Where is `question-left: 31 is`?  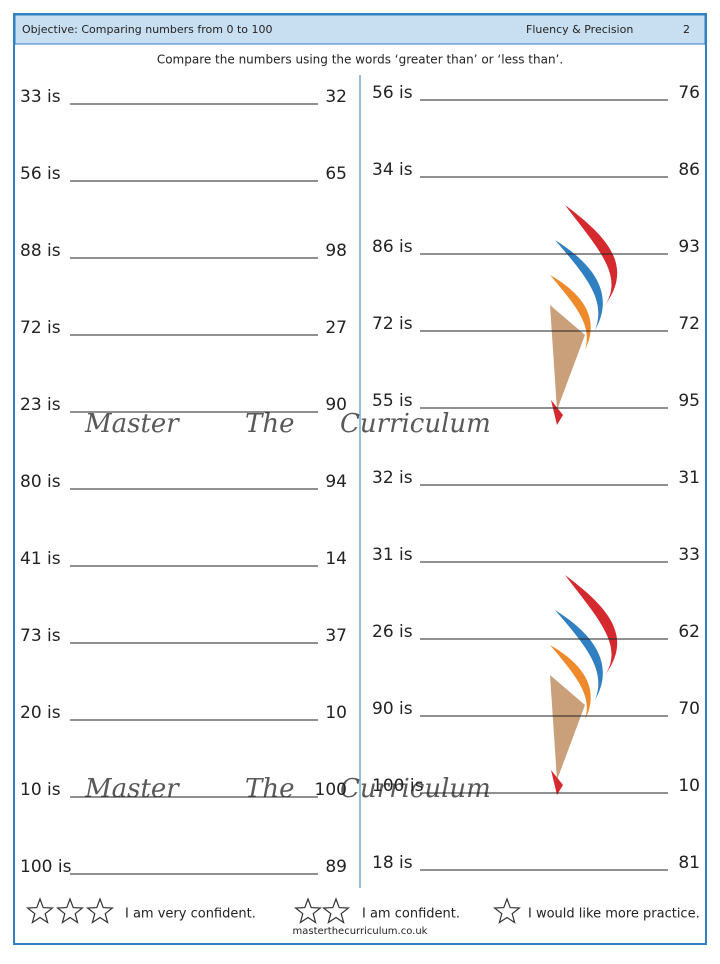
question-left: 31 is is located at coordinates (392, 555).